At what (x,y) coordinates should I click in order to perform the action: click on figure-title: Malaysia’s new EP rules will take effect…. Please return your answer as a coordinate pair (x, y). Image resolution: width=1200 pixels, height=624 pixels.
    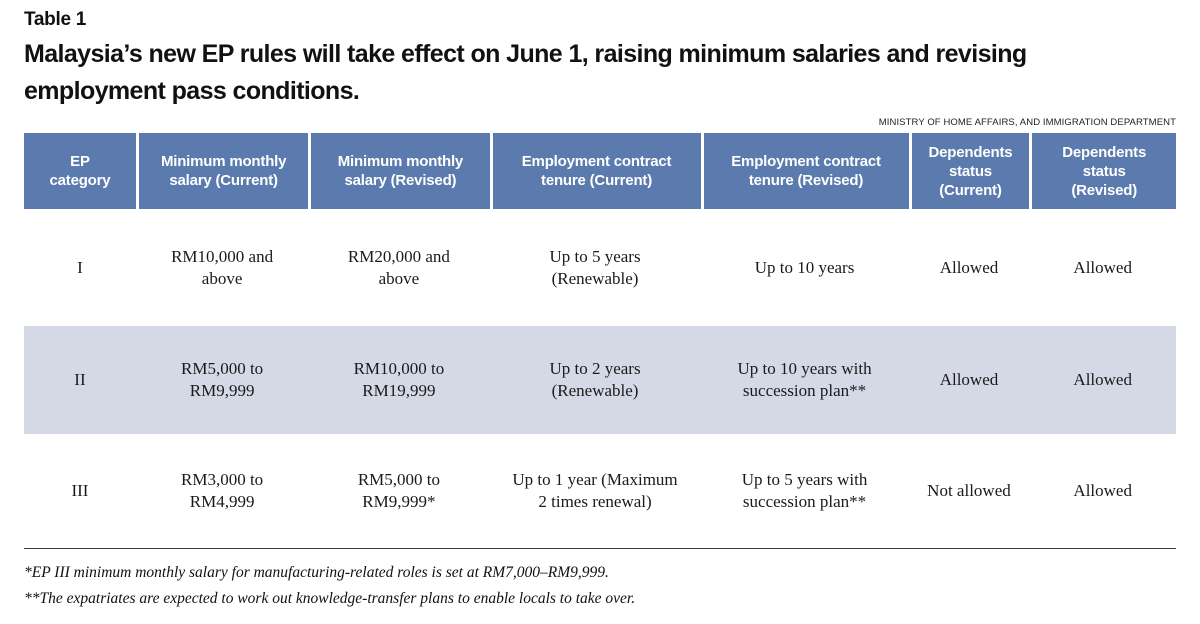
    Looking at the image, I should click on (525, 72).